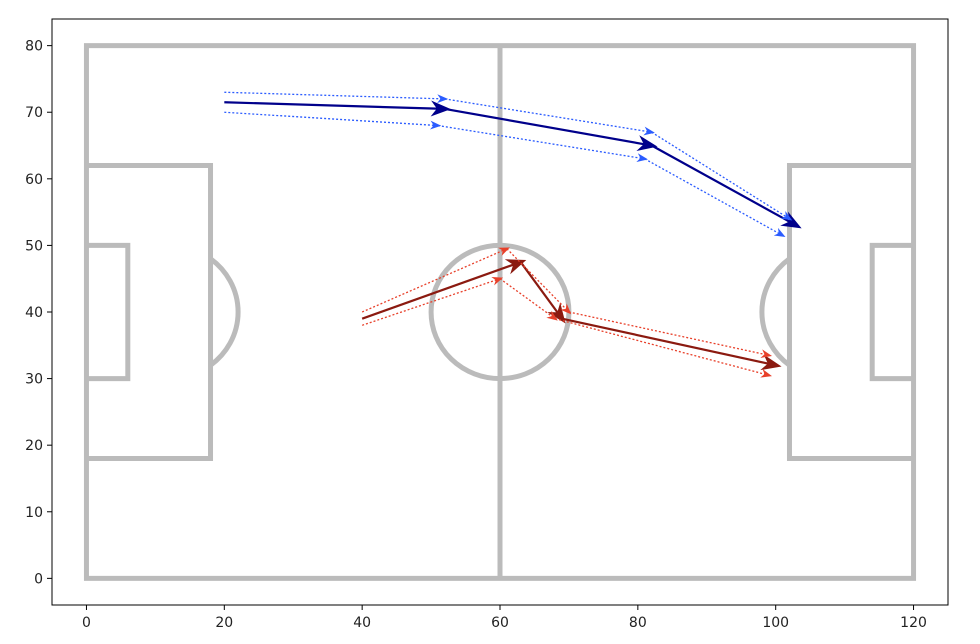 Image resolution: width=980 pixels, height=644 pixels. What do you see at coordinates (34, 113) in the screenshot?
I see `y-tick-label-70: 70` at bounding box center [34, 113].